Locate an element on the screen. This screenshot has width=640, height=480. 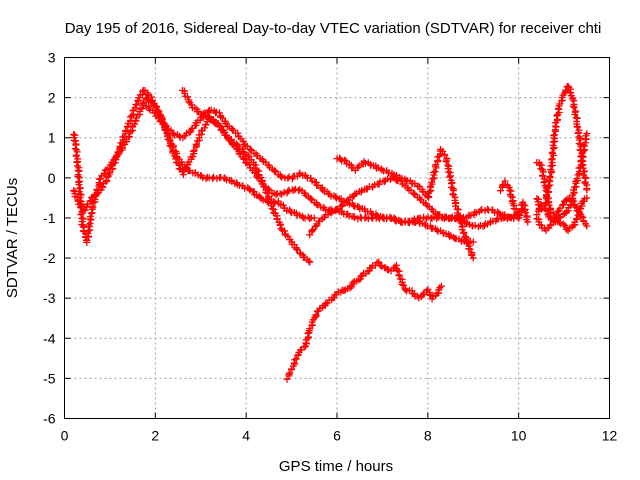
y-tick-label: -6 is located at coordinates (49, 419).